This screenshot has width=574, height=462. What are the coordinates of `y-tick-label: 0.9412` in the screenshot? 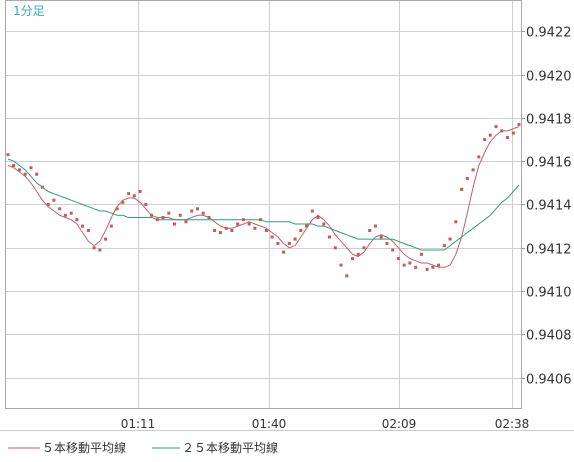 It's located at (549, 250).